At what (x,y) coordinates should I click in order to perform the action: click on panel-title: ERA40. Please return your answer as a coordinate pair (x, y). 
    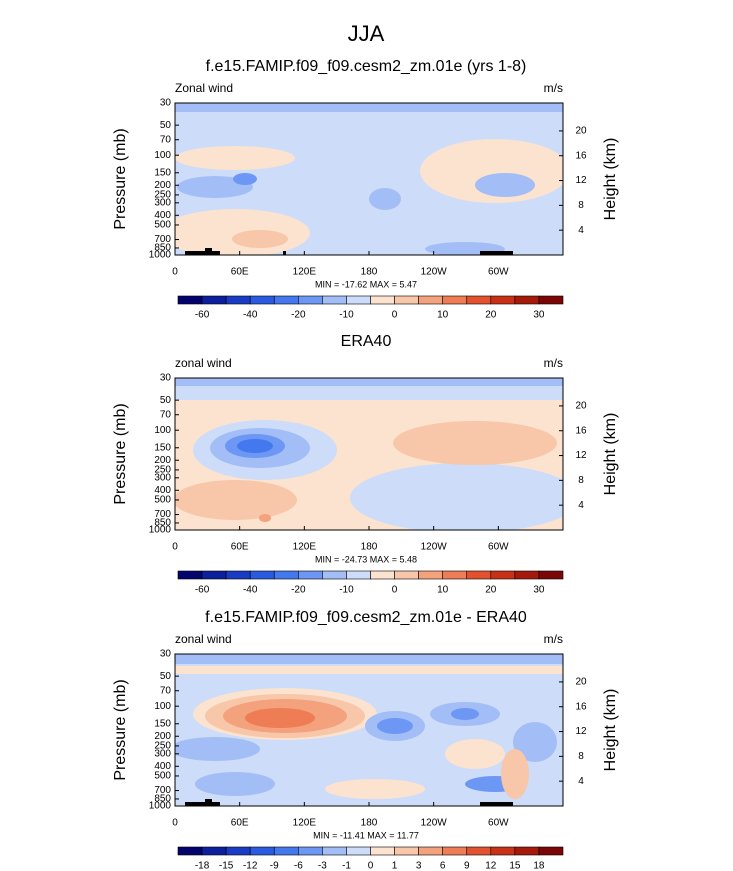
    Looking at the image, I should click on (366, 341).